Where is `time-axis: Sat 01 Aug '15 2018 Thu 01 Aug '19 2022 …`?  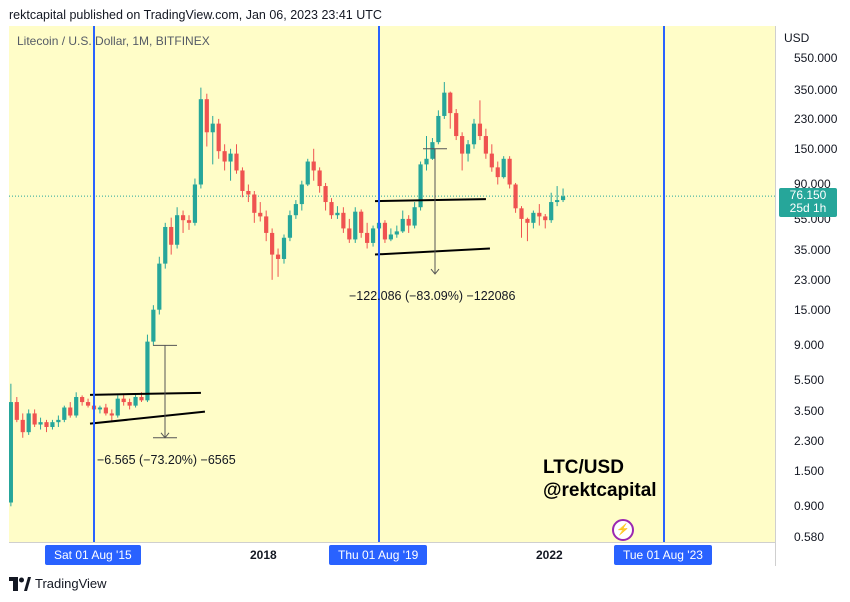 time-axis: Sat 01 Aug '15 2018 Thu 01 Aug '19 2022 … is located at coordinates (392, 554).